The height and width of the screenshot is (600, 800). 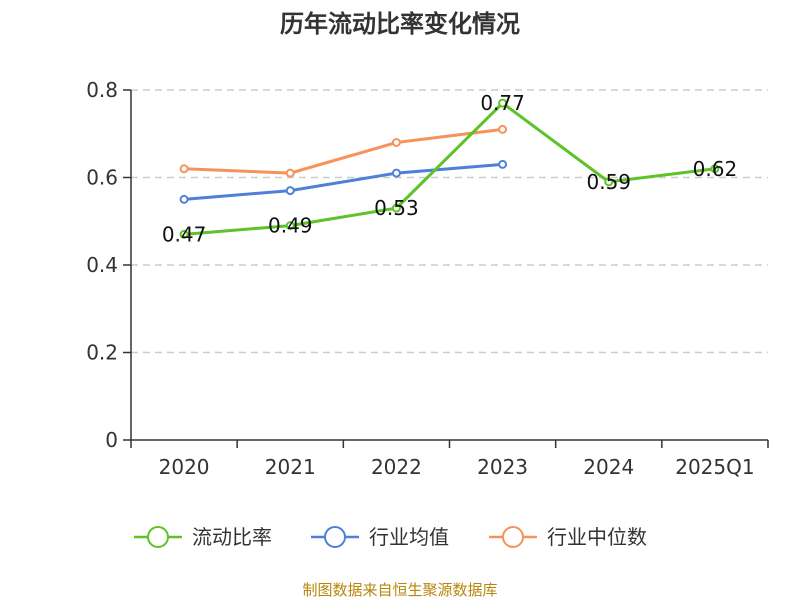 I want to click on data-label: 0.62, so click(x=715, y=169).